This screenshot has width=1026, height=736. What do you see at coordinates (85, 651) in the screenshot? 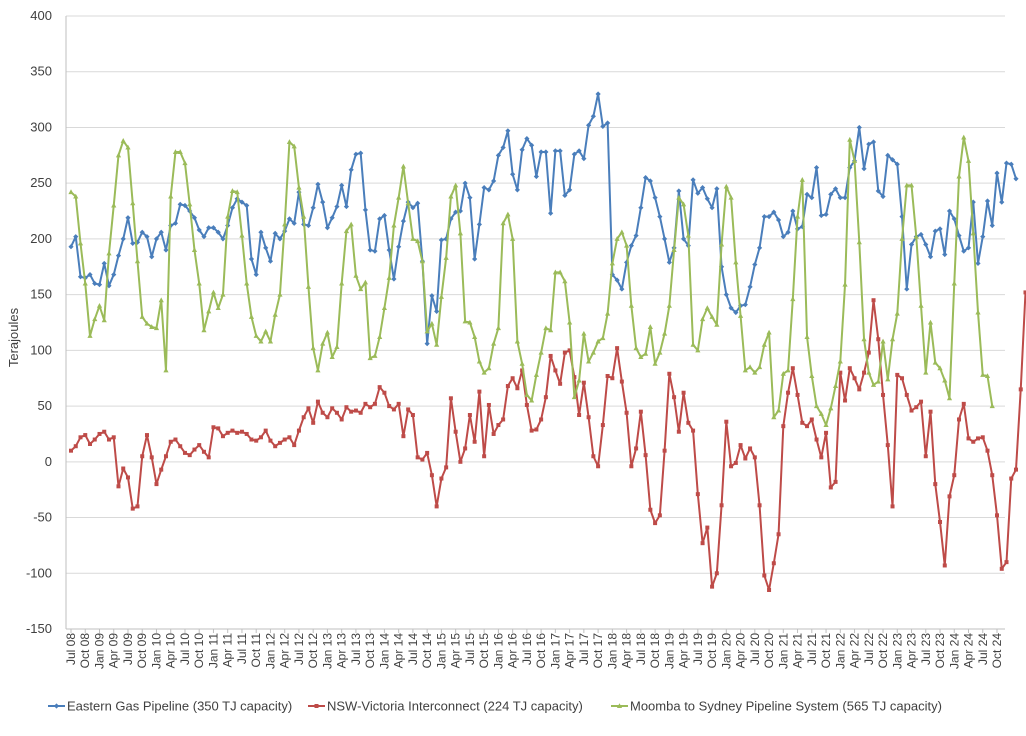
I see `x-tick-label: Oct 08` at bounding box center [85, 651].